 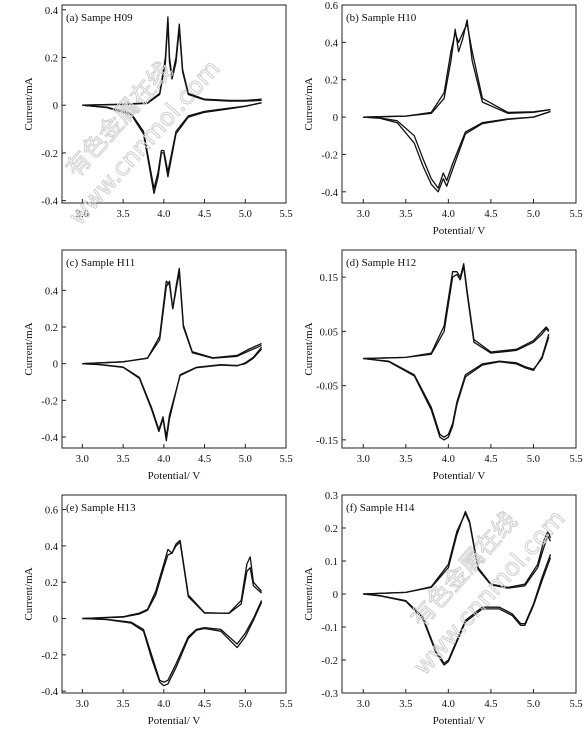 What do you see at coordinates (101, 508) in the screenshot?
I see `panel-title: (e) Sample H13` at bounding box center [101, 508].